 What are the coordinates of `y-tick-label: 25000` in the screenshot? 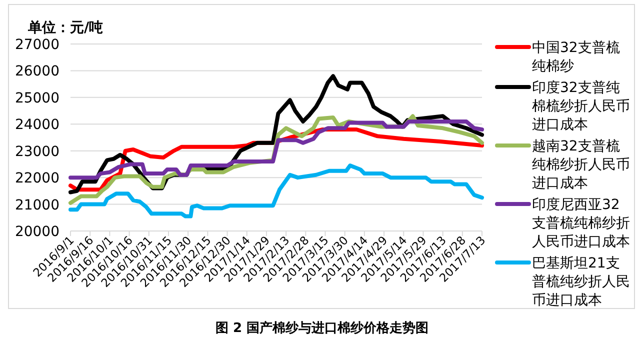 It's located at (37, 98).